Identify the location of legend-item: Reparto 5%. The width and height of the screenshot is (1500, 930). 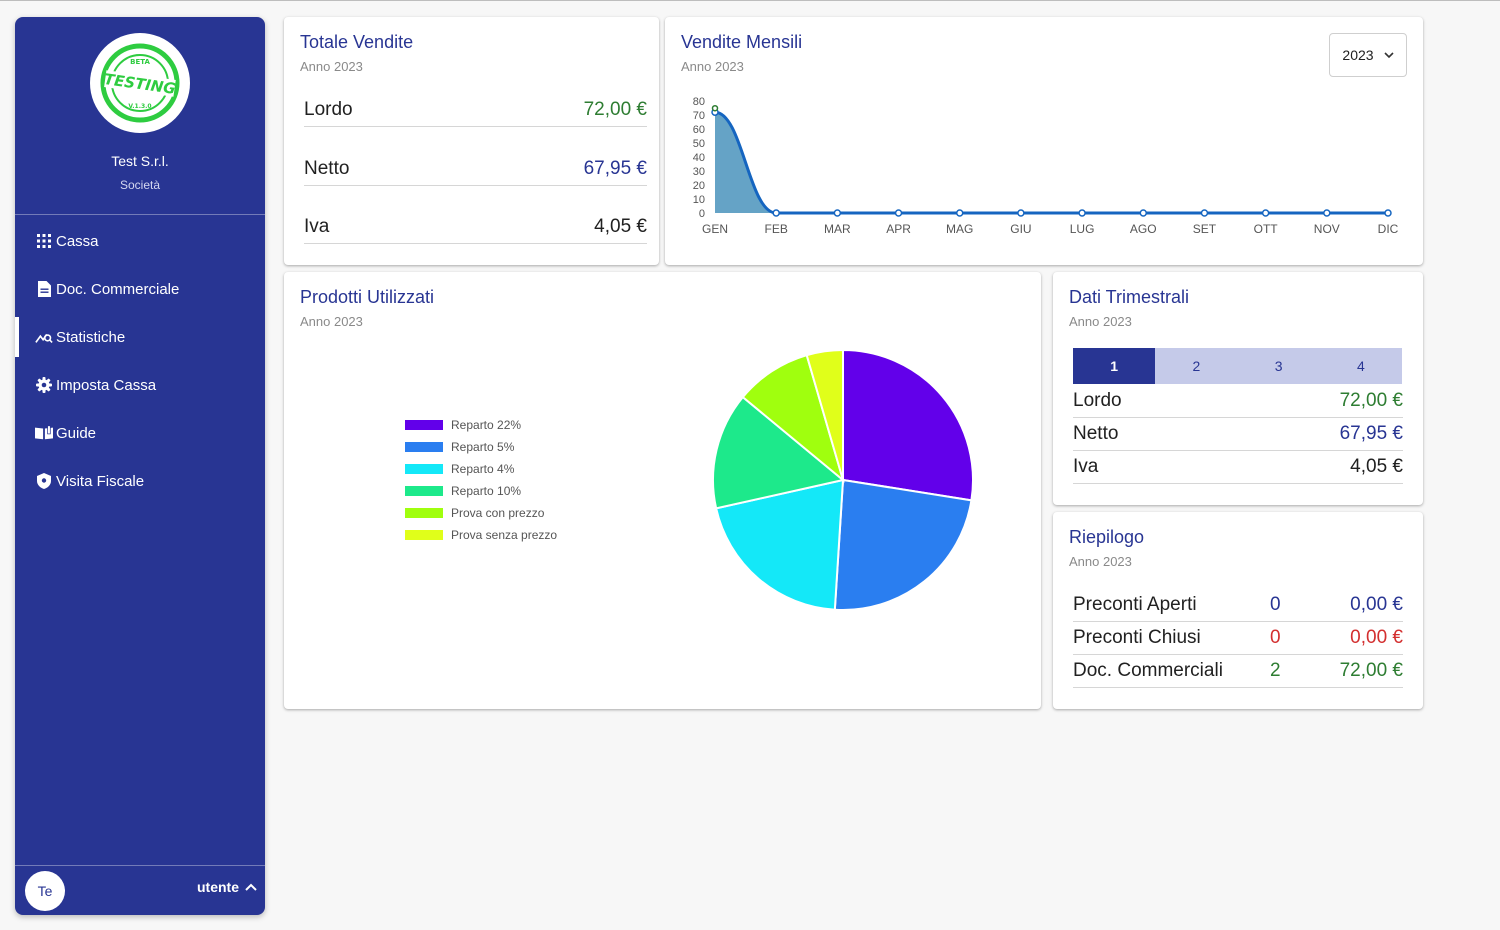
(481, 447).